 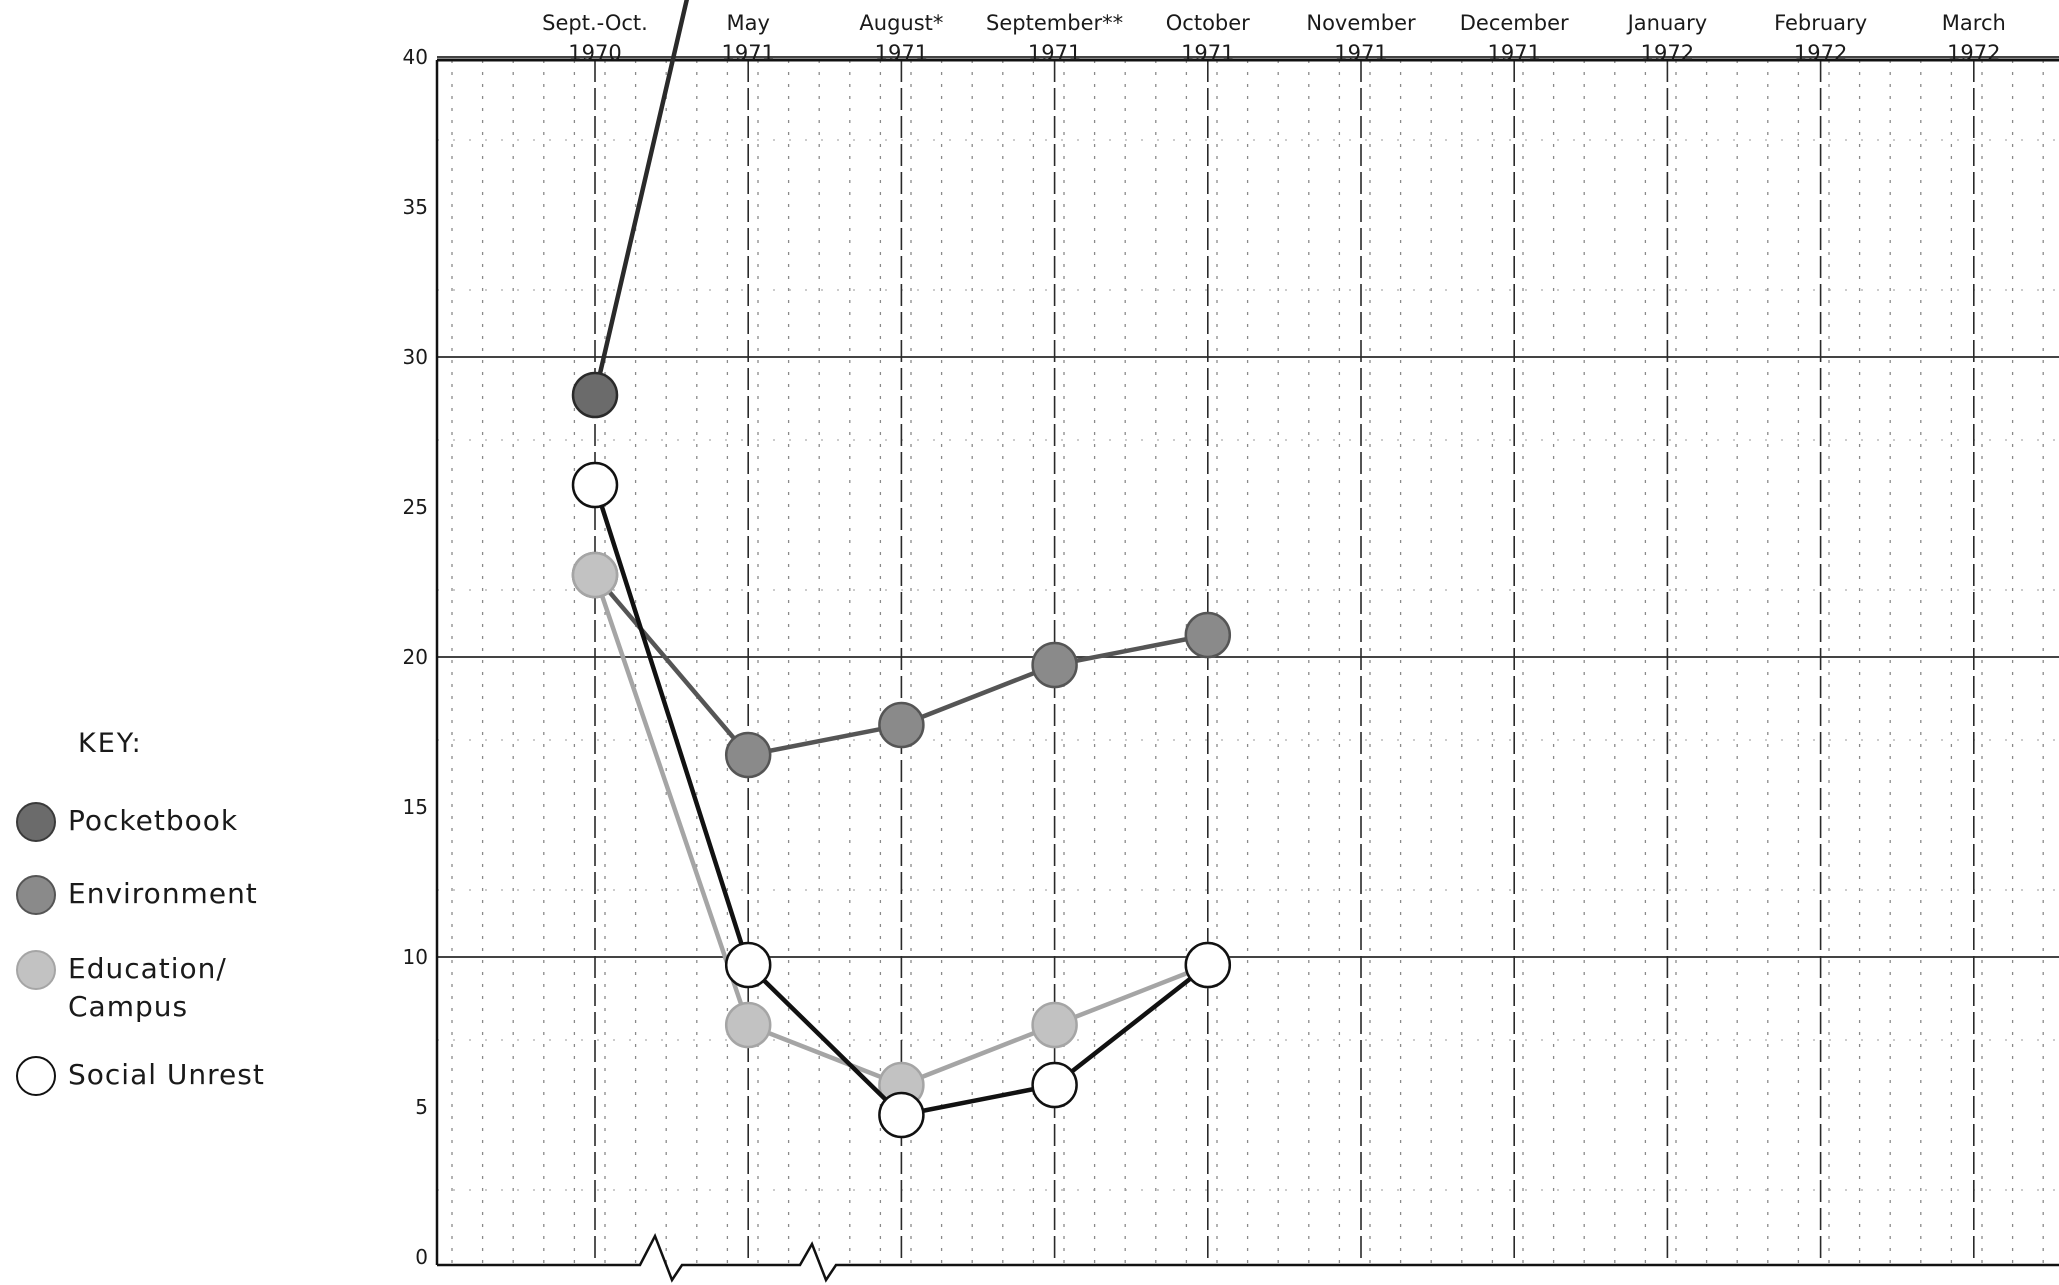 What do you see at coordinates (630, 209) in the screenshot?
I see `series-pocketbook` at bounding box center [630, 209].